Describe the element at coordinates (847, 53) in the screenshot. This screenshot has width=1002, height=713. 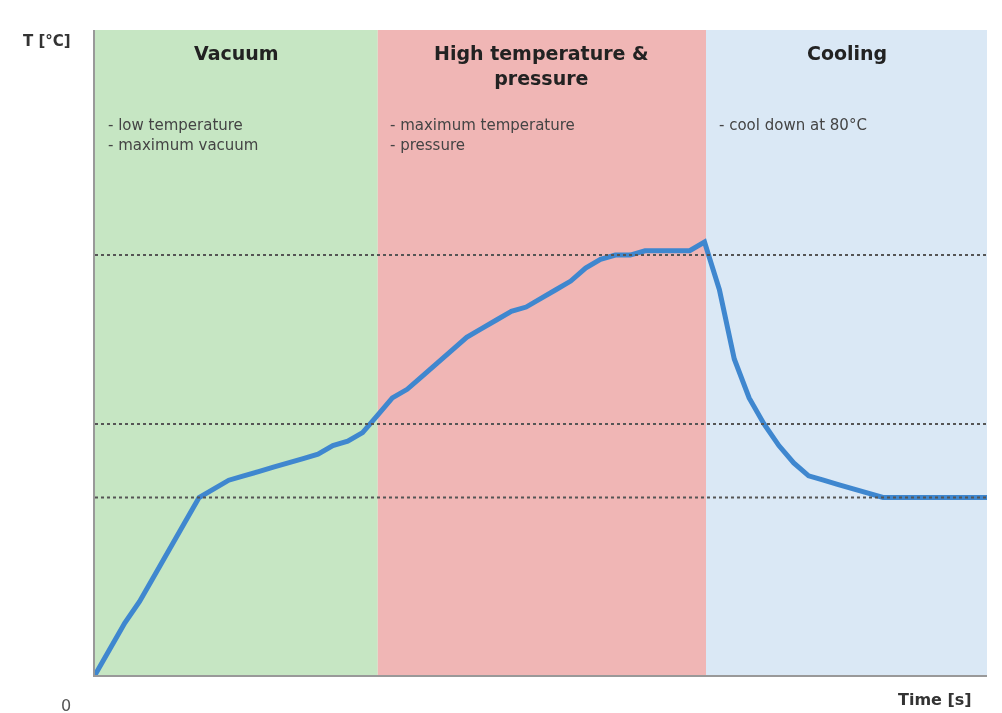
I see `text: Cooling` at that location.